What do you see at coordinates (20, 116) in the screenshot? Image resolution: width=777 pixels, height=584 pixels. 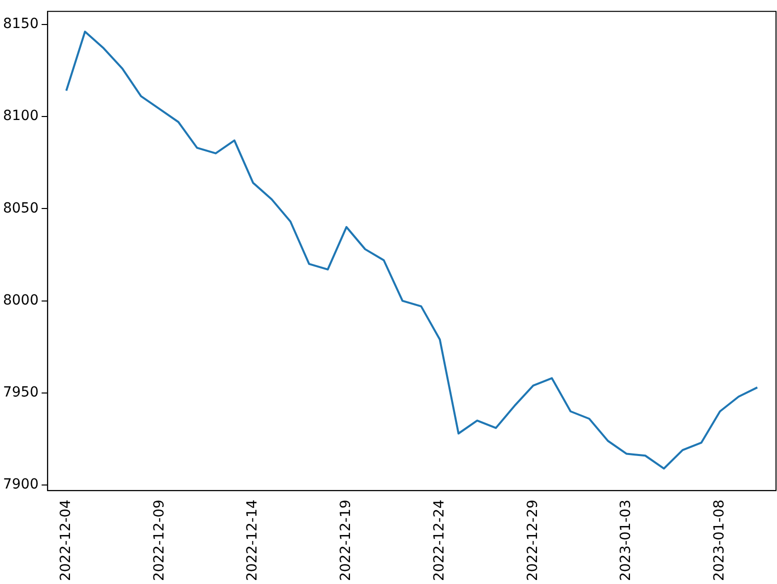 I see `y-tick-label: 8100` at bounding box center [20, 116].